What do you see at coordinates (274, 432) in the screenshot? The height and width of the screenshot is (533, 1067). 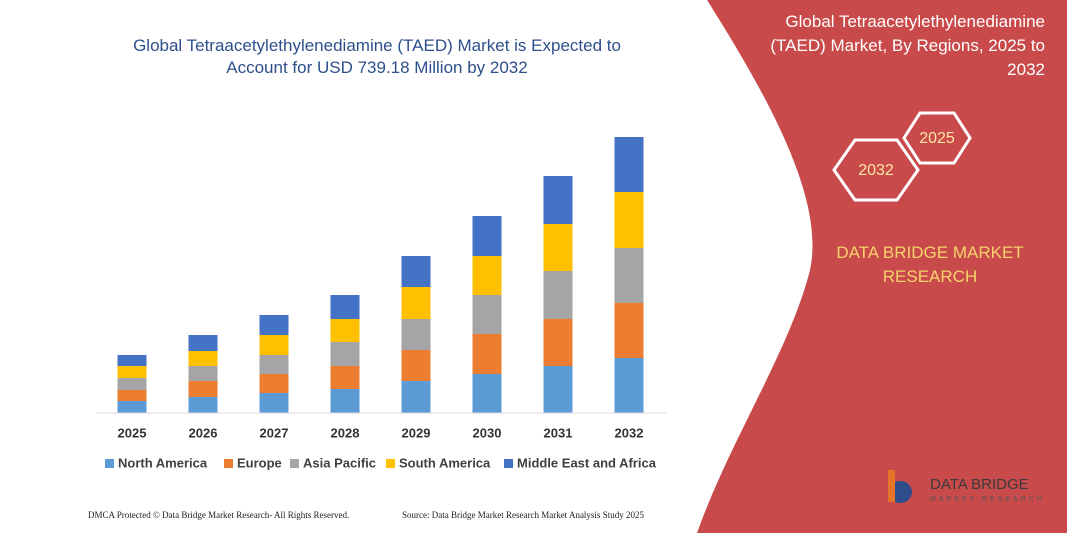 I see `x-tick-label: 2027` at bounding box center [274, 432].